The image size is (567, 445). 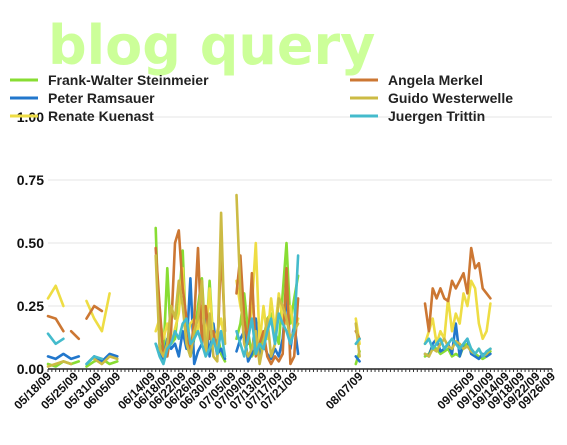 What do you see at coordinates (435, 80) in the screenshot?
I see `legend-label: Angela Merkel` at bounding box center [435, 80].